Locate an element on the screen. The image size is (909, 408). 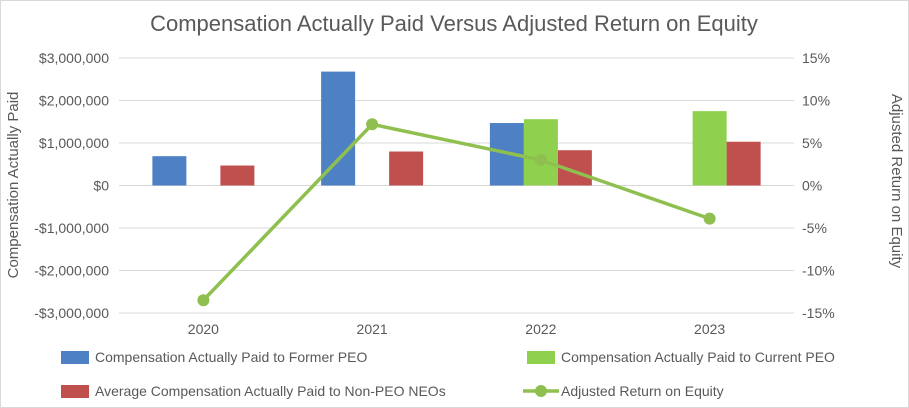
y2-tick-label: 15% is located at coordinates (816, 58).